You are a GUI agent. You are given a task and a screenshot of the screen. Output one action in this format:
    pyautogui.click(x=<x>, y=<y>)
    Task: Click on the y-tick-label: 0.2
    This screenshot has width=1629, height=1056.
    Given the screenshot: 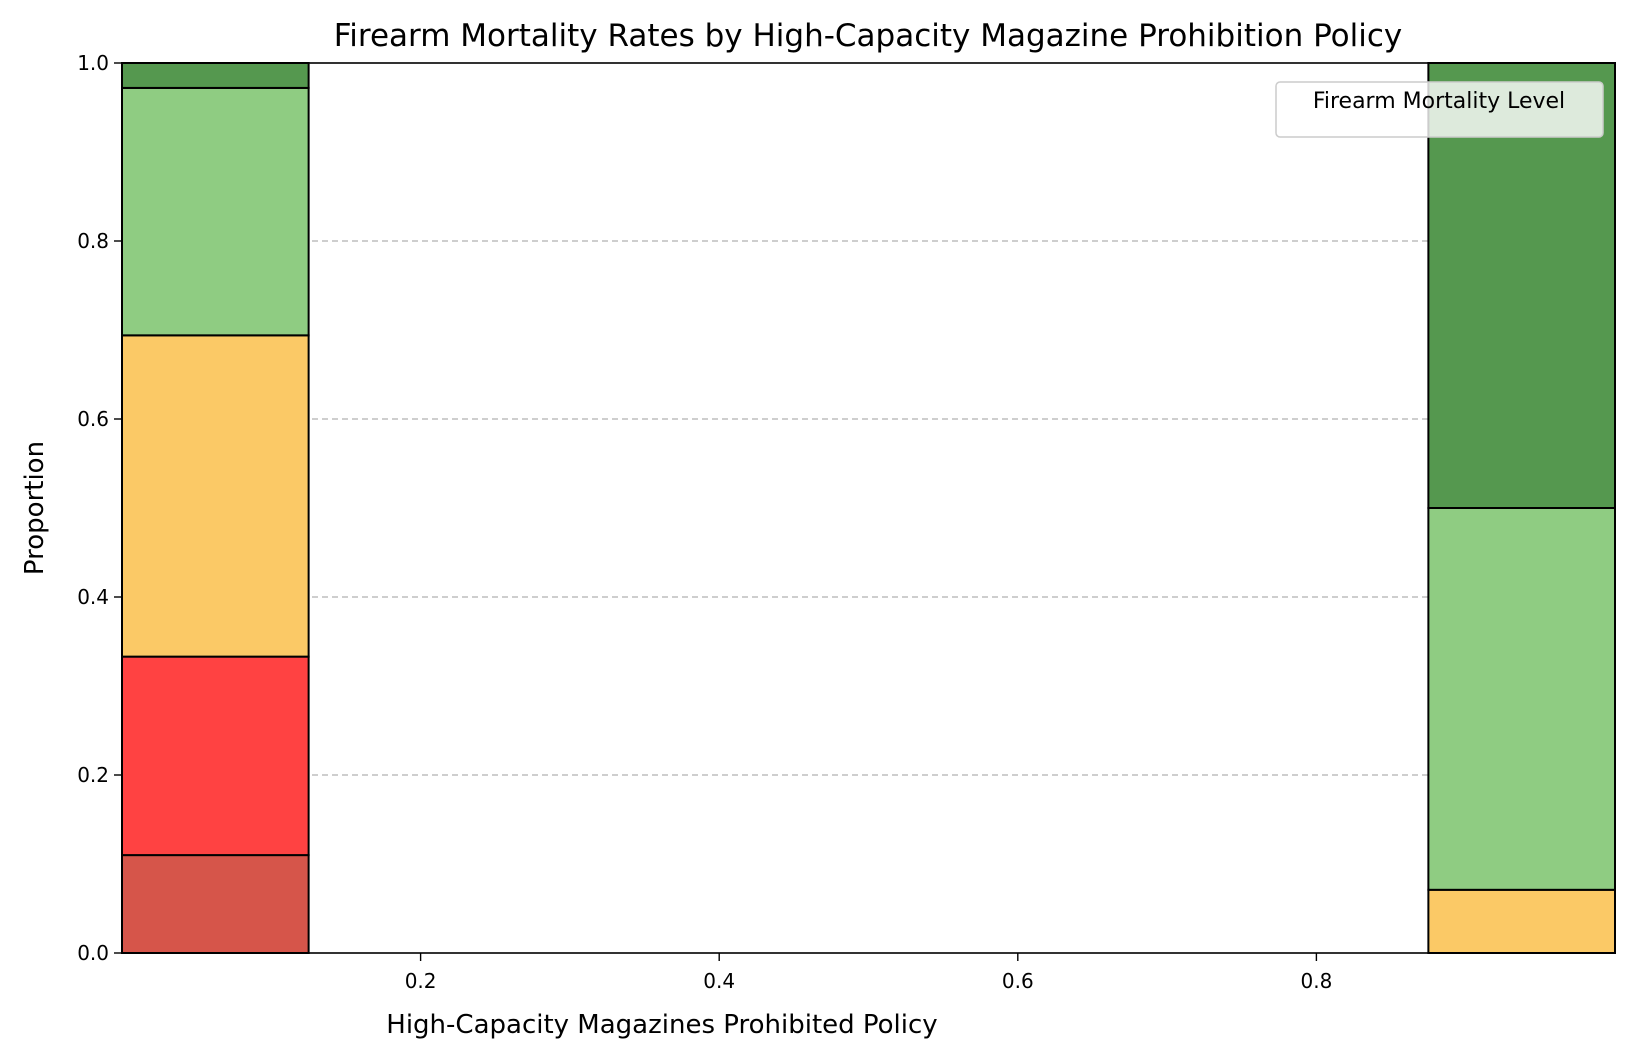 What is the action you would take?
    pyautogui.click(x=93, y=775)
    